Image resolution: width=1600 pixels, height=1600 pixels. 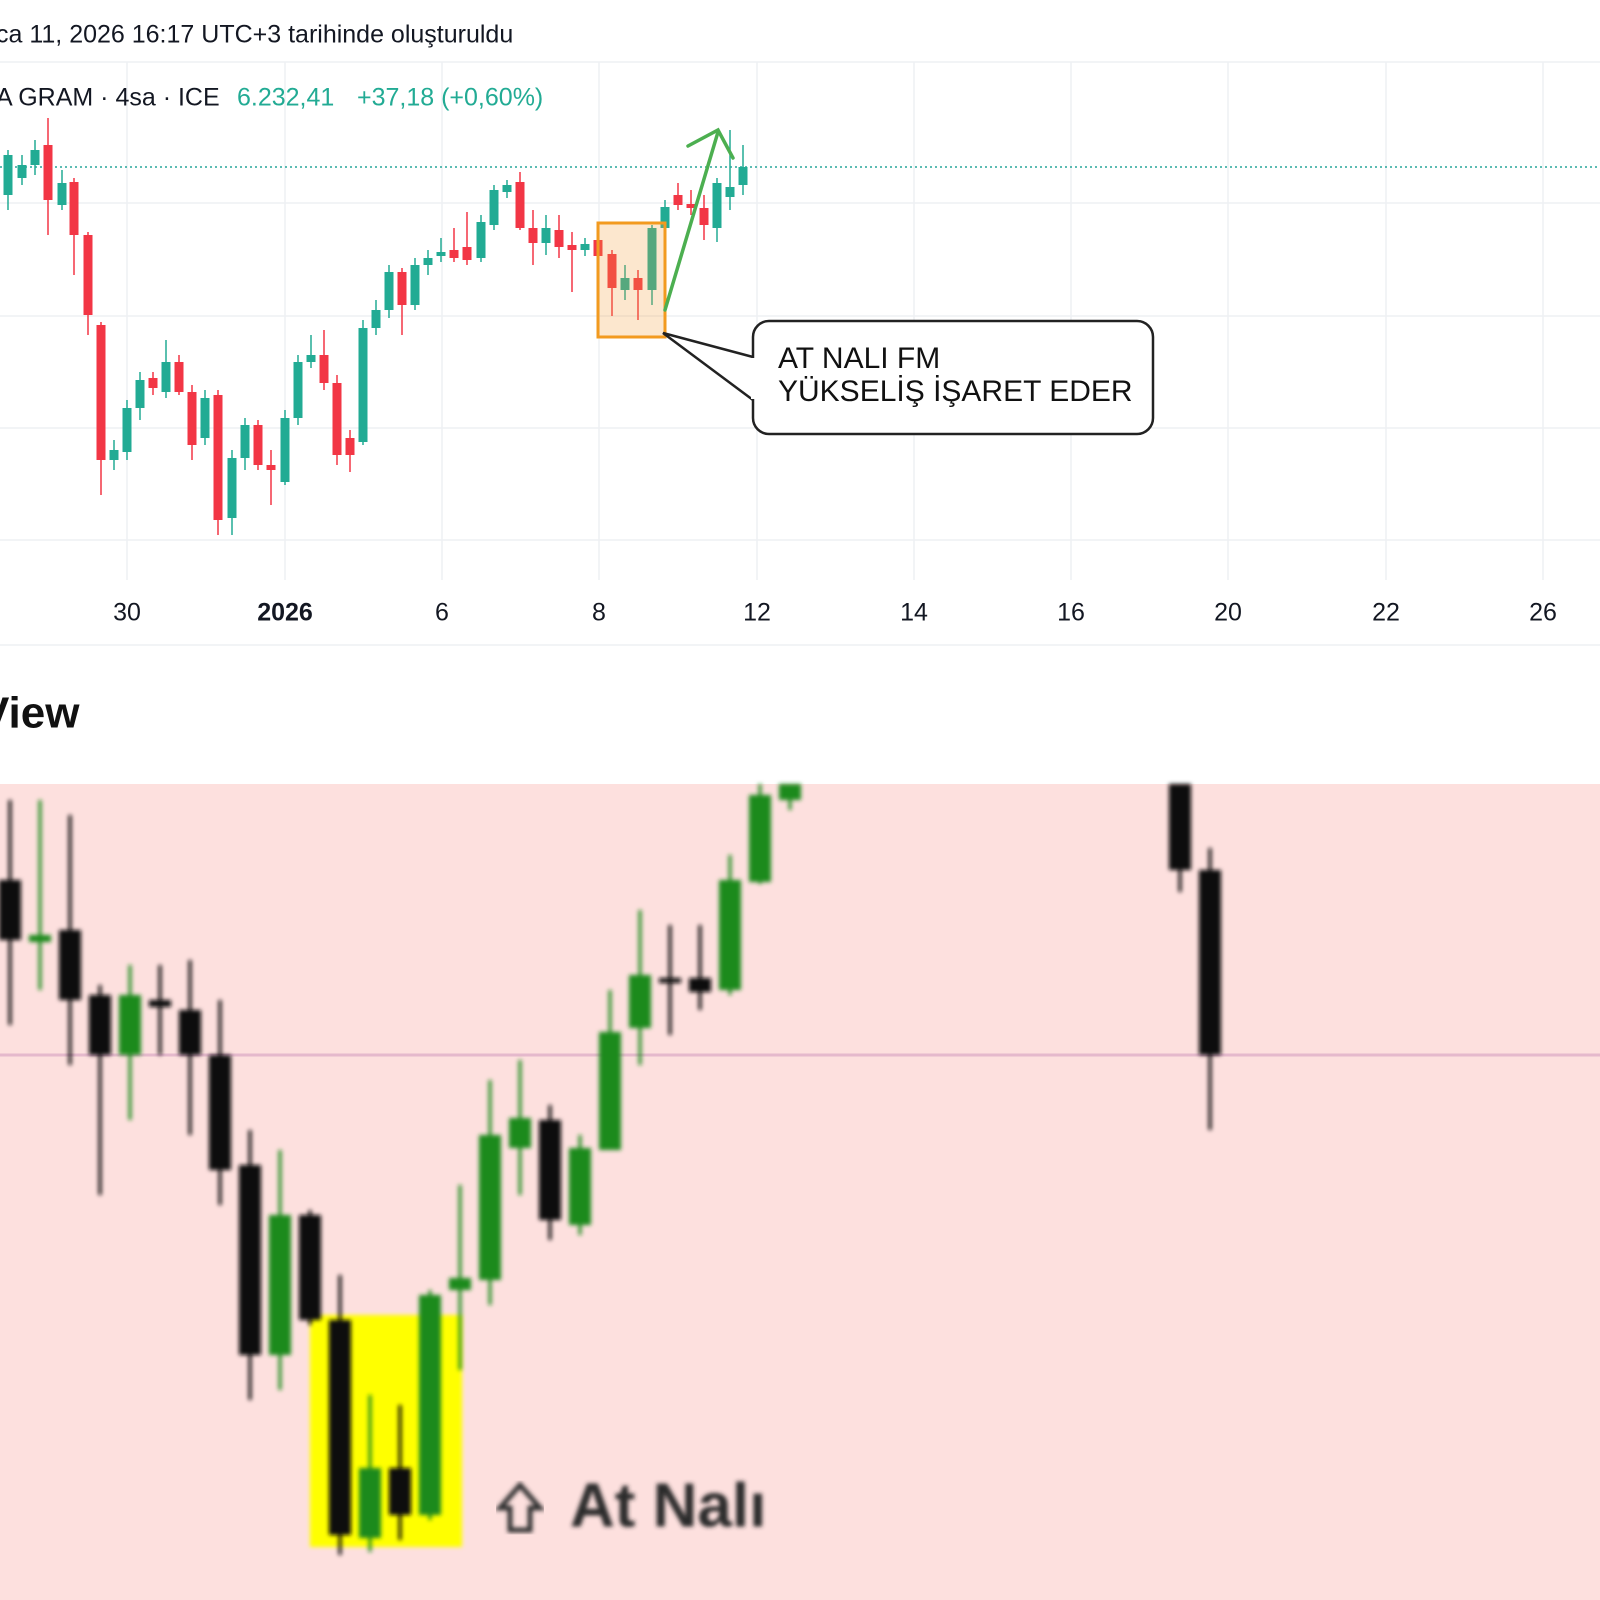 What do you see at coordinates (285, 613) in the screenshot?
I see `x-label: 2026` at bounding box center [285, 613].